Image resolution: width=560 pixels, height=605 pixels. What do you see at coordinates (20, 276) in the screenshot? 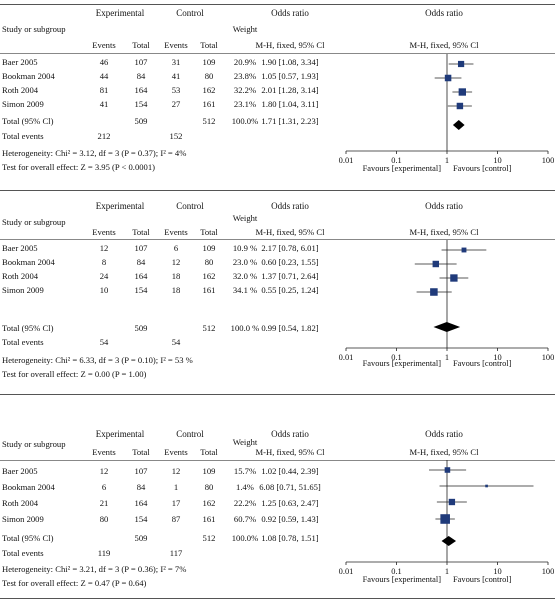
I see `study-name: Roth 2004` at bounding box center [20, 276].